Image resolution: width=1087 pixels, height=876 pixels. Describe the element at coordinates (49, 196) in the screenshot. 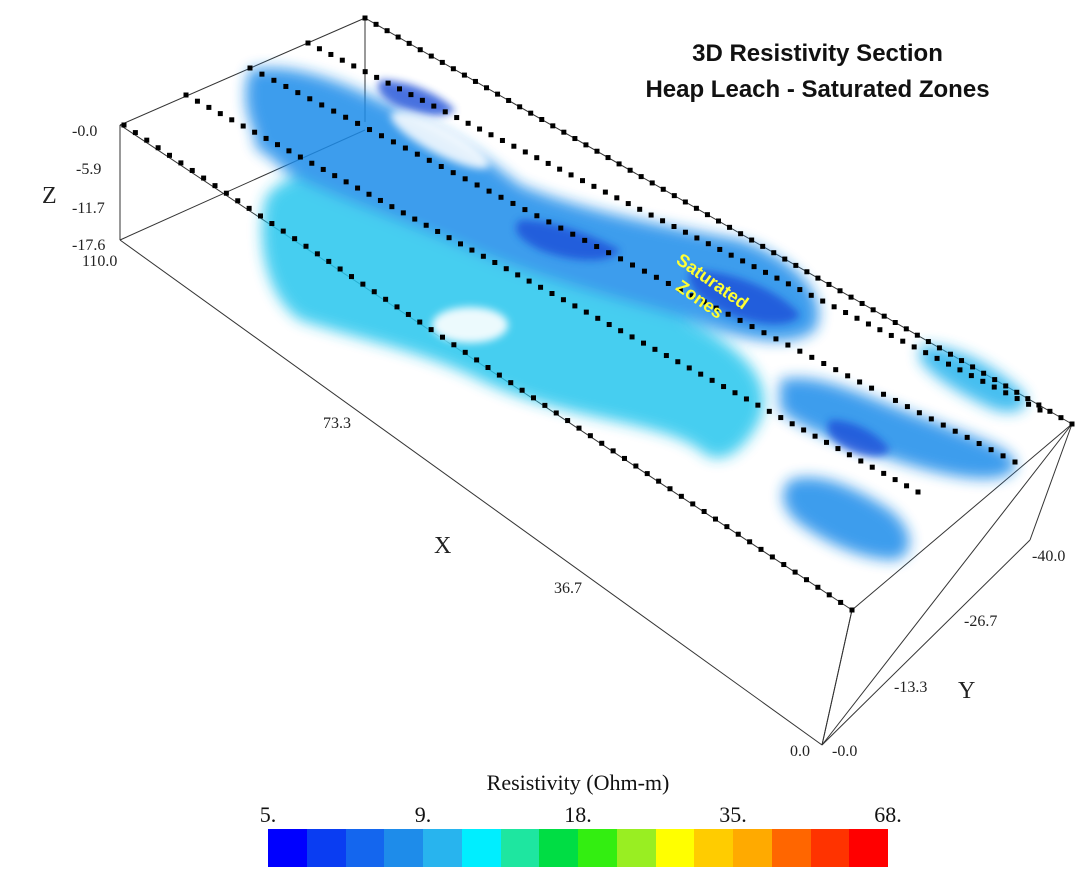

I see `z-axis-name: Z` at that location.